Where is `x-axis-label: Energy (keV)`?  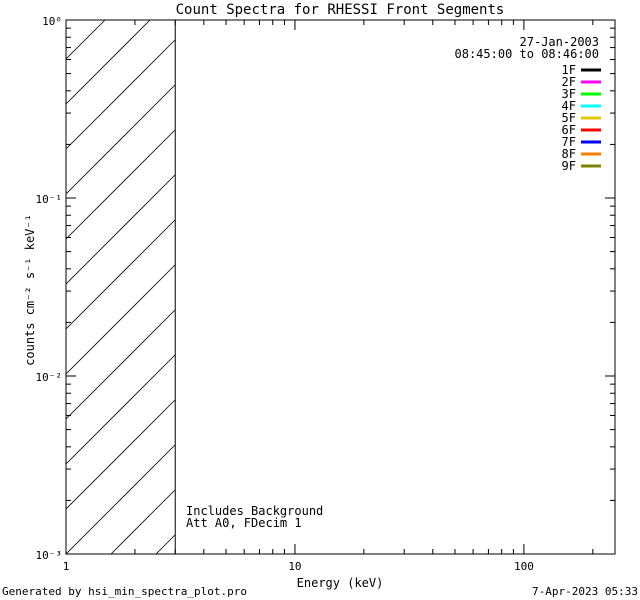
x-axis-label: Energy (keV) is located at coordinates (340, 583).